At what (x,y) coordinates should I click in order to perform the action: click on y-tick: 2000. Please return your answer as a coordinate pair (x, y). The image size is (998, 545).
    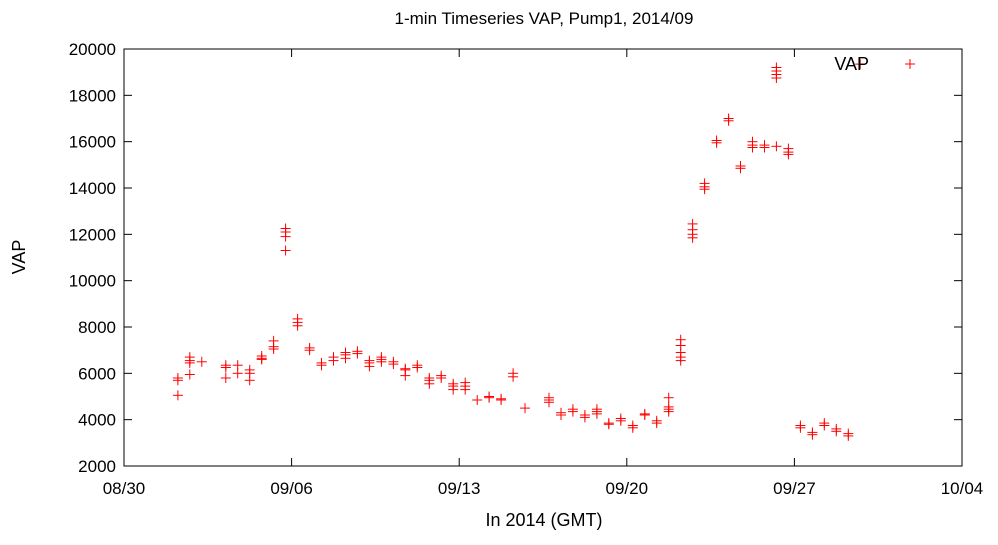
    Looking at the image, I should click on (520, 466).